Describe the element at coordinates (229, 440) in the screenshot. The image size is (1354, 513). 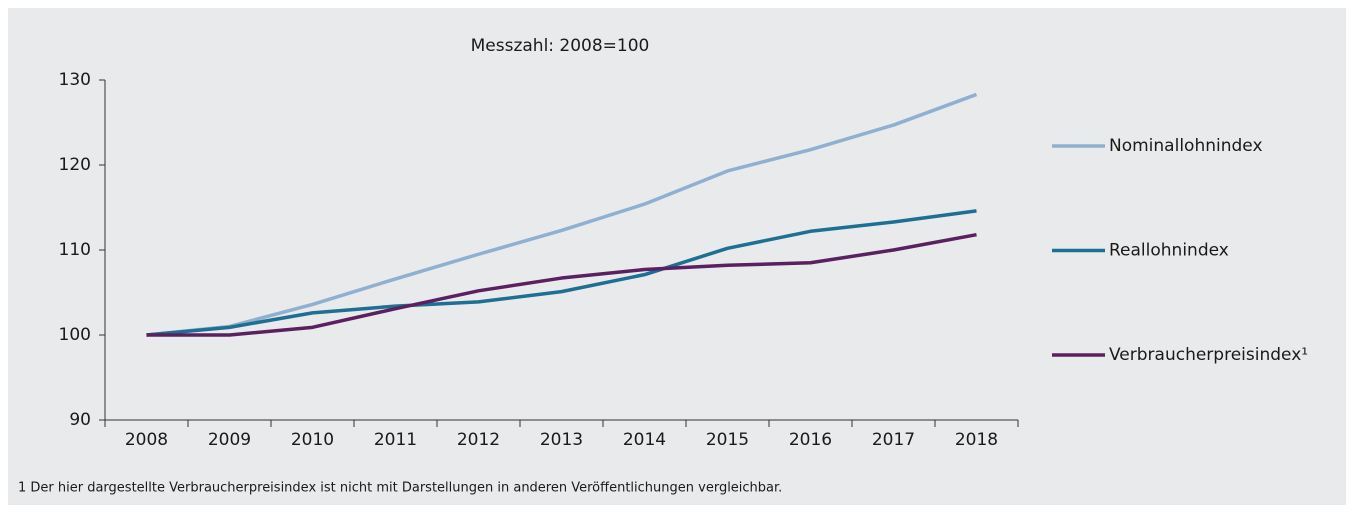
I see `x-tick-label: 2009` at that location.